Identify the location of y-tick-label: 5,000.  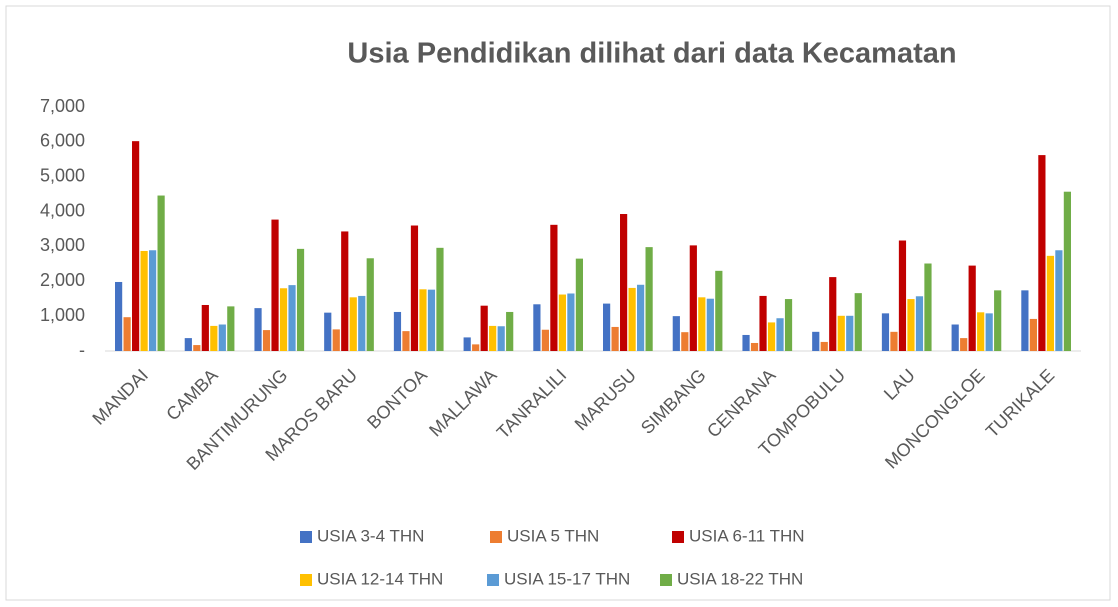
(62, 175).